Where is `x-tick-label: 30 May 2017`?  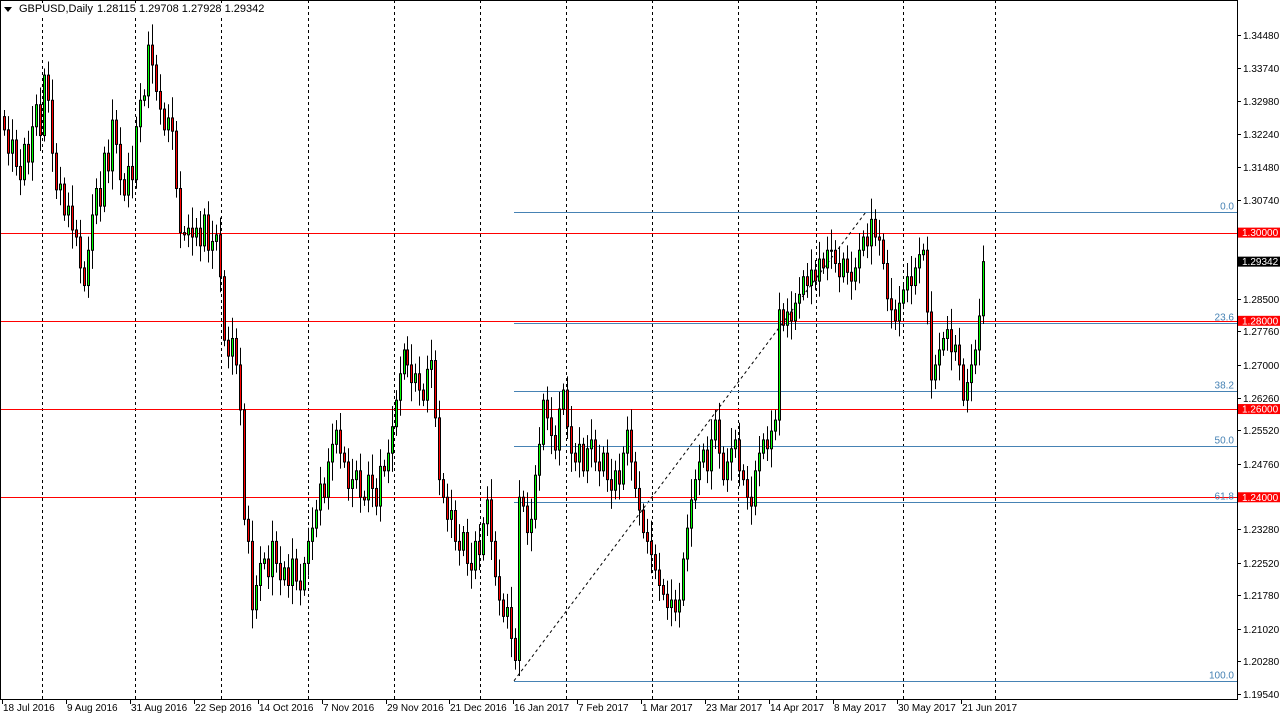 x-tick-label: 30 May 2017 is located at coordinates (927, 708).